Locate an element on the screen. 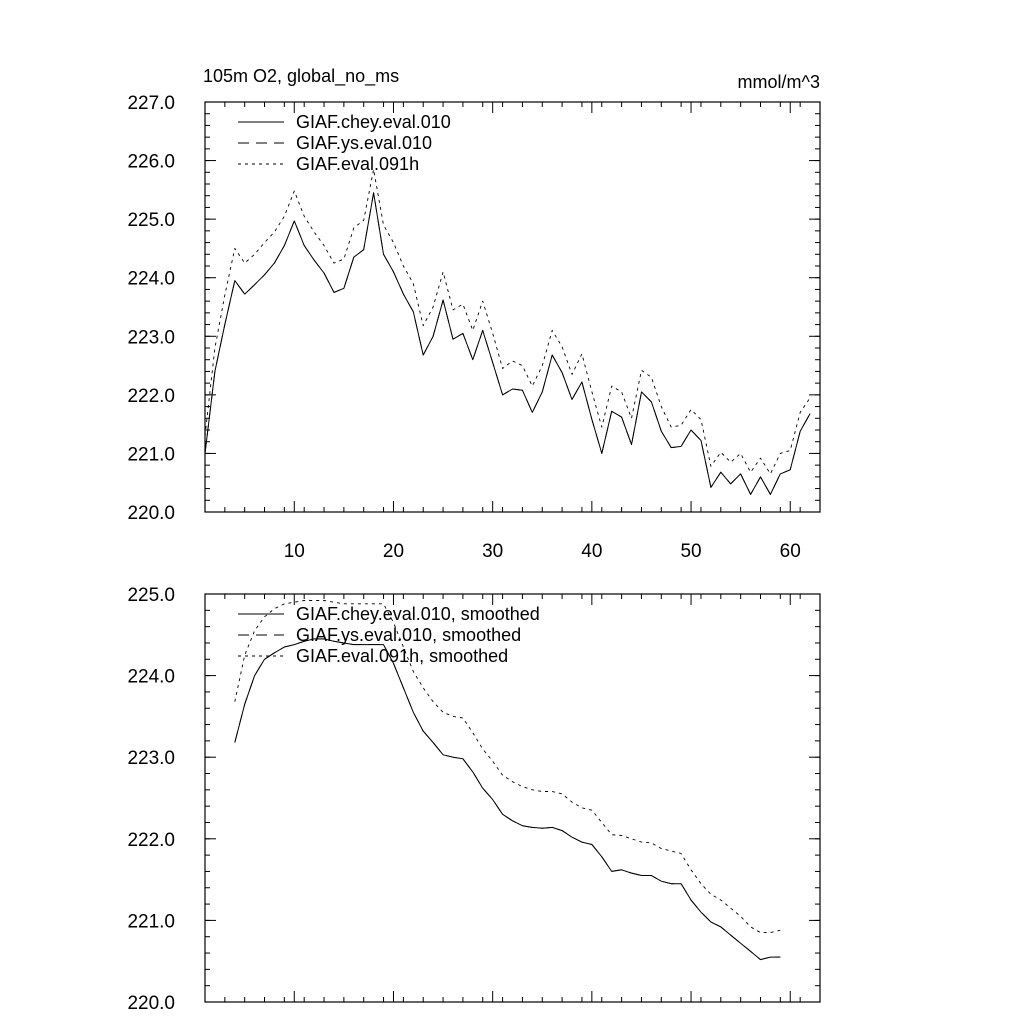  chart-title: 105m O2, global_no_ms is located at coordinates (301, 76).